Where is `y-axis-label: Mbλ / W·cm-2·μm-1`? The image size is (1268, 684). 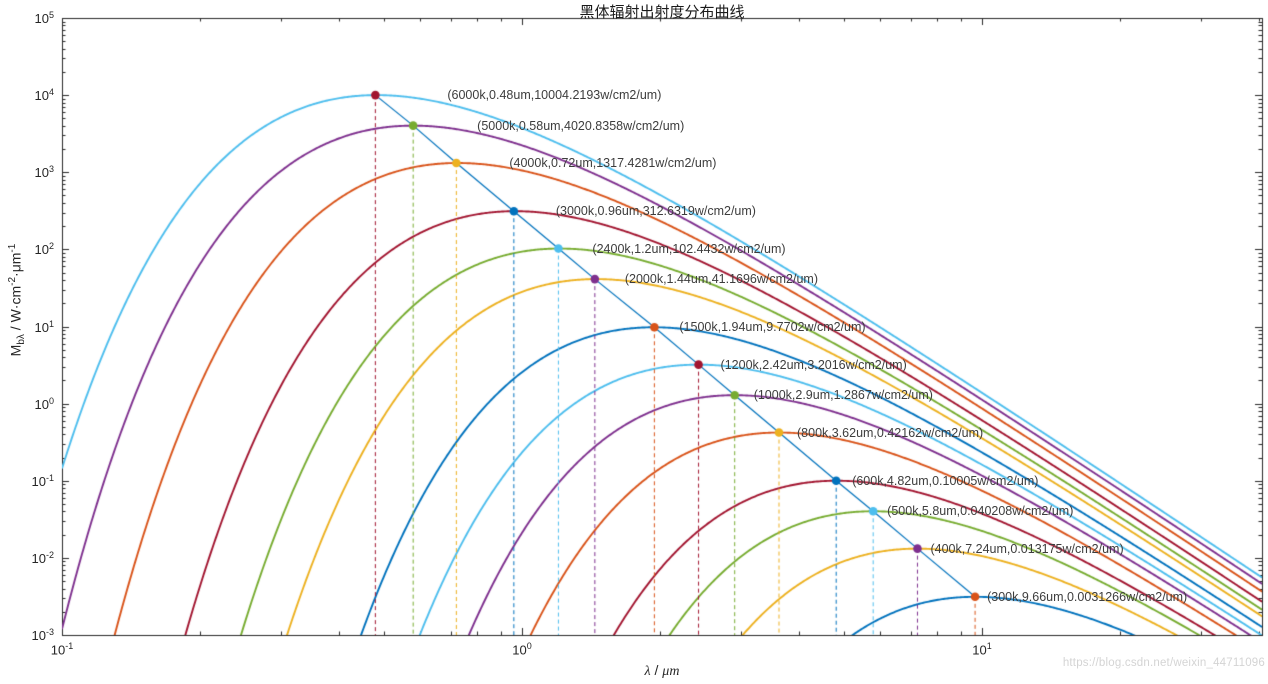
y-axis-label: Mbλ / W·cm-2·μm-1 is located at coordinates (17, 300).